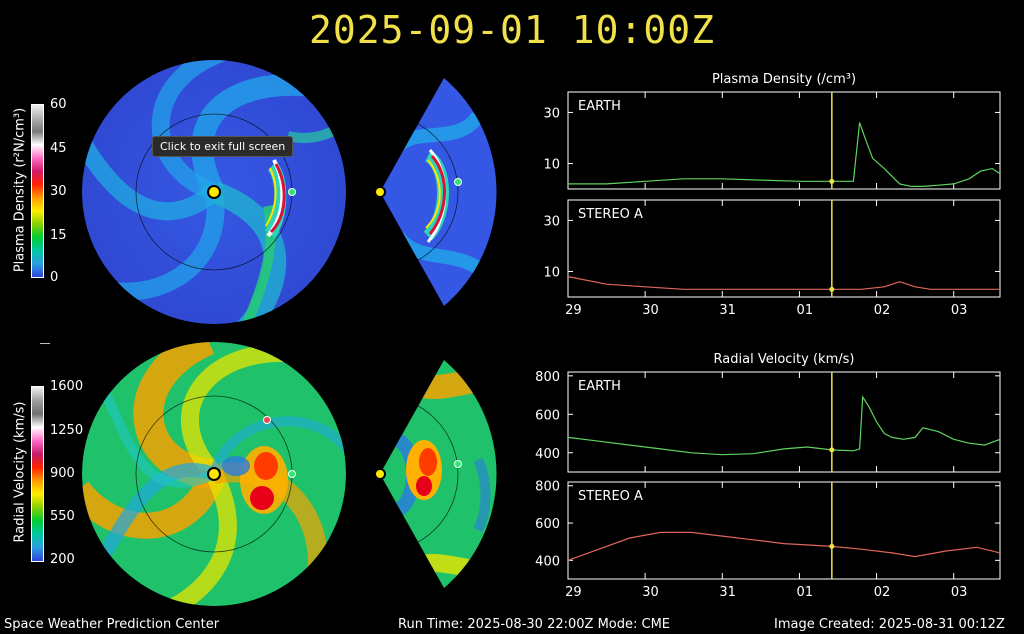 The height and width of the screenshot is (634, 1024). Describe the element at coordinates (62, 516) in the screenshot. I see `velocity-tick: 550` at that location.